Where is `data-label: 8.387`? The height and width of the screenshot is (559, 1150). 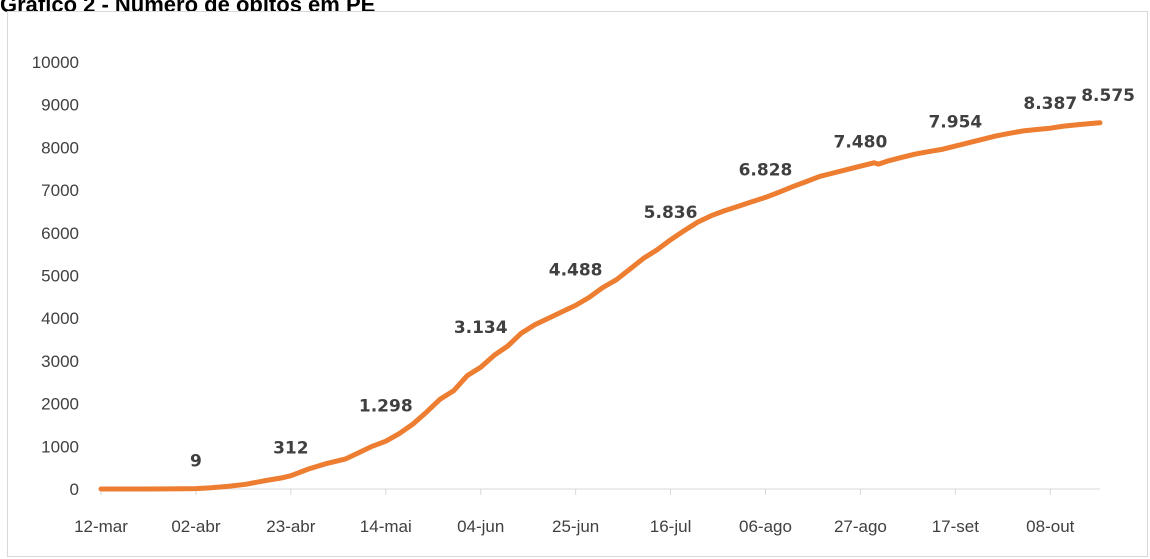 data-label: 8.387 is located at coordinates (1050, 104).